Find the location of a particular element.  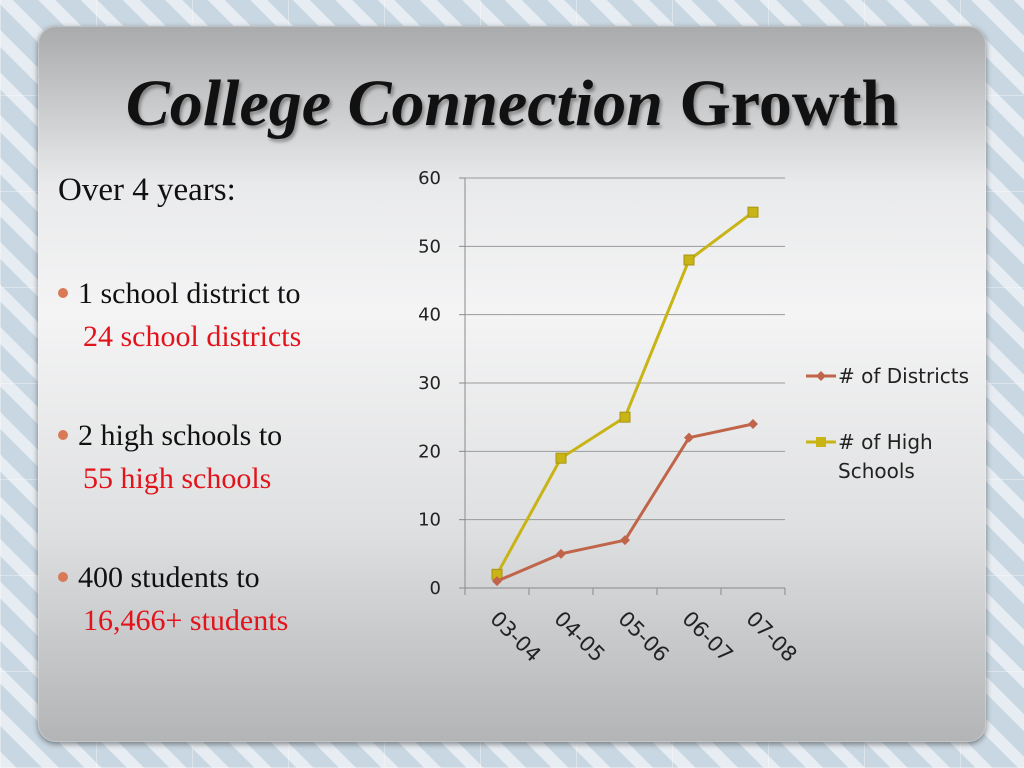

legend-label: # of High is located at coordinates (885, 442).